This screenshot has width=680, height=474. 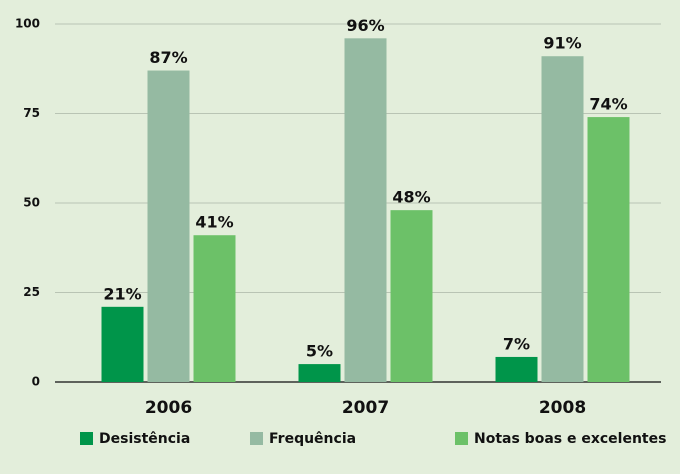 What do you see at coordinates (365, 25) in the screenshot?
I see `value-label: 96%` at bounding box center [365, 25].